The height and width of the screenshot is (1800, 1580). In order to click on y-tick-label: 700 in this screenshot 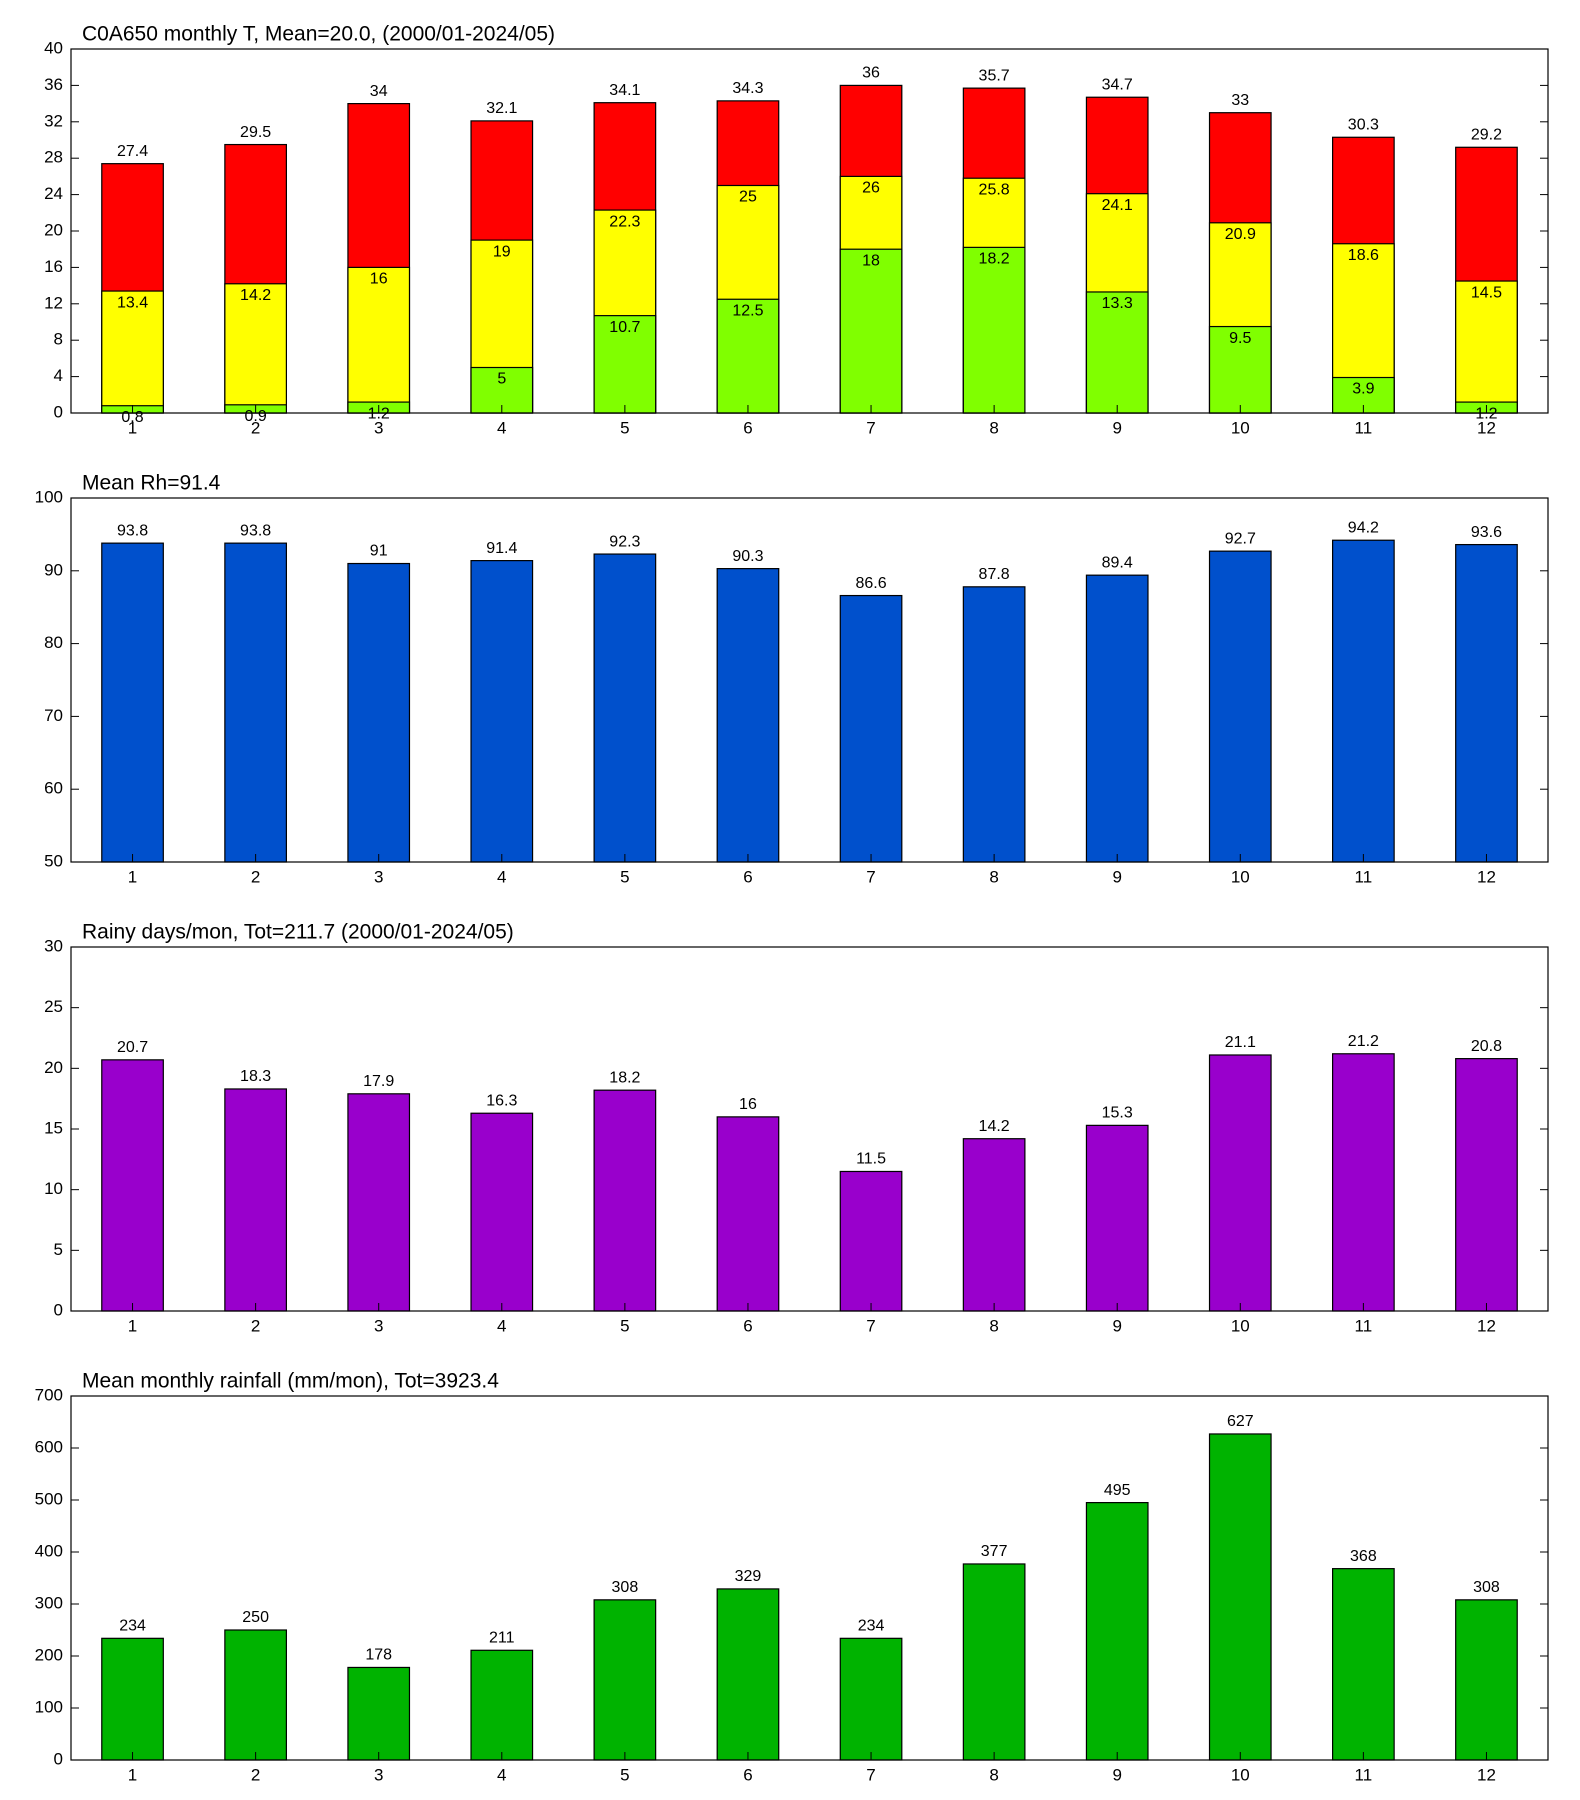, I will do `click(49, 1394)`.